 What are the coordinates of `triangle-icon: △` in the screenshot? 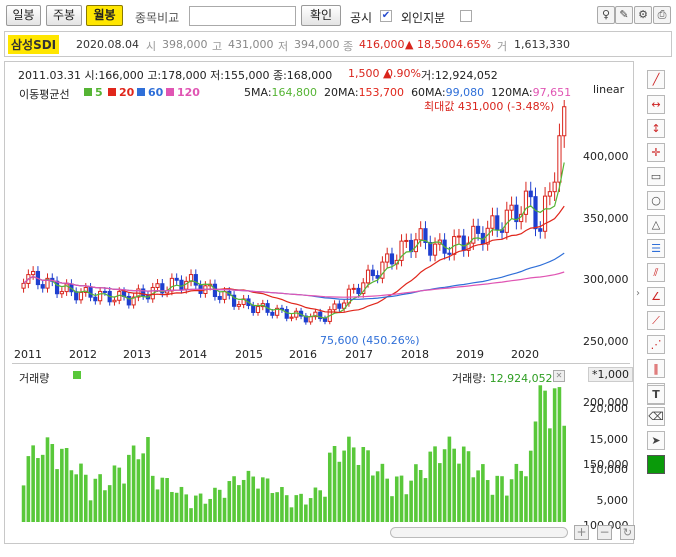 It's located at (656, 224).